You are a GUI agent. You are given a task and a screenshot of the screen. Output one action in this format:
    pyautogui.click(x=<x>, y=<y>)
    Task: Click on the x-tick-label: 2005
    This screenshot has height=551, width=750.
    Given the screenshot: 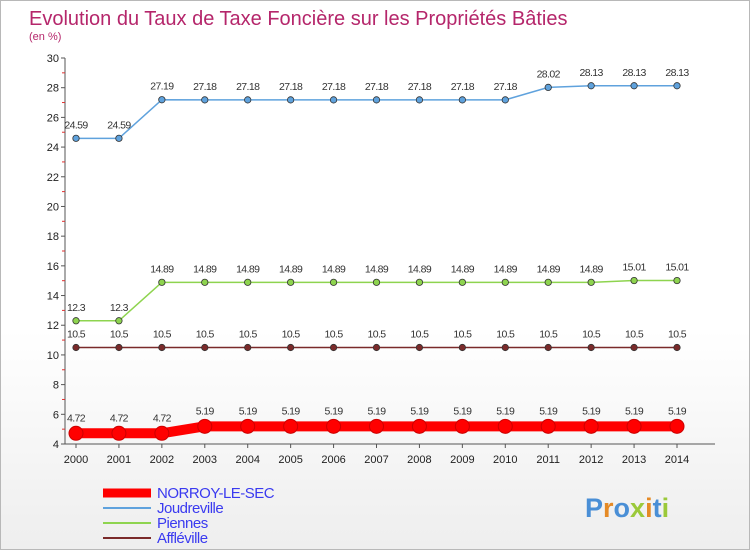 What is the action you would take?
    pyautogui.click(x=290, y=460)
    